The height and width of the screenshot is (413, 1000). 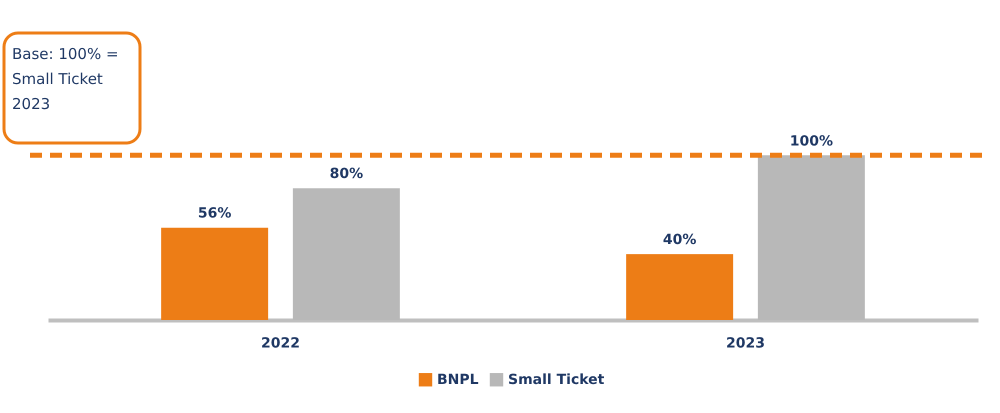 What do you see at coordinates (65, 79) in the screenshot?
I see `ref-line-label: Base: 100% = Small Ticket 2023` at bounding box center [65, 79].